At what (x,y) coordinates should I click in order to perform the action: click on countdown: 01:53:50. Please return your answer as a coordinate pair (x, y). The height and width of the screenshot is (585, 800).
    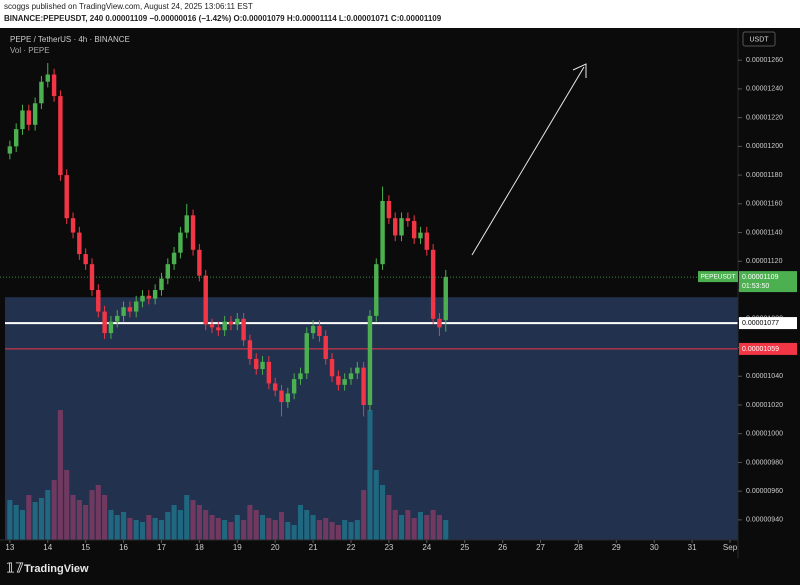
    Looking at the image, I should click on (755, 286).